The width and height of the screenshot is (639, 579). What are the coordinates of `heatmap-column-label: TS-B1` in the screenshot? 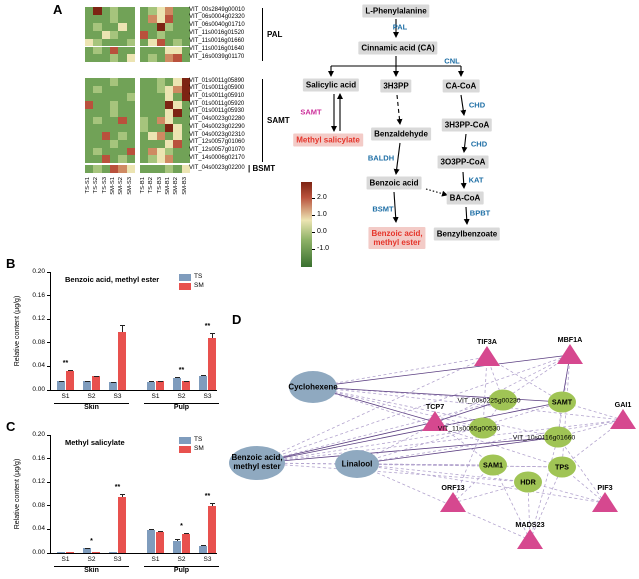 It's located at (143, 185).